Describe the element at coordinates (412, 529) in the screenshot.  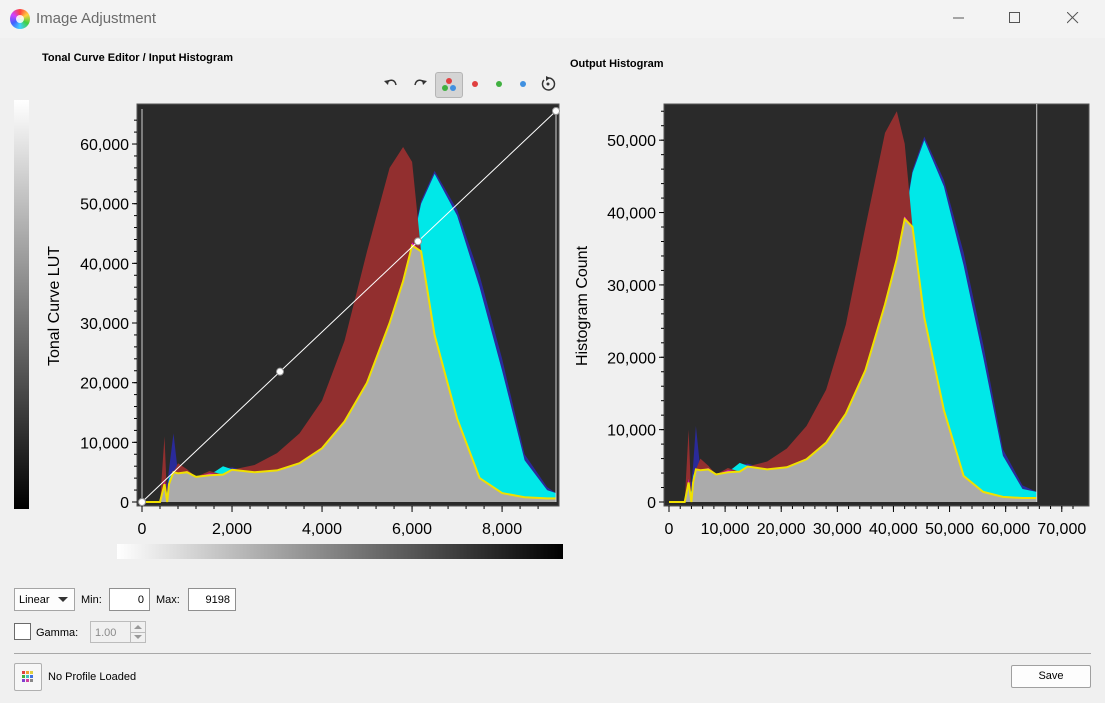
I see `x-tick-label: 6,000` at that location.